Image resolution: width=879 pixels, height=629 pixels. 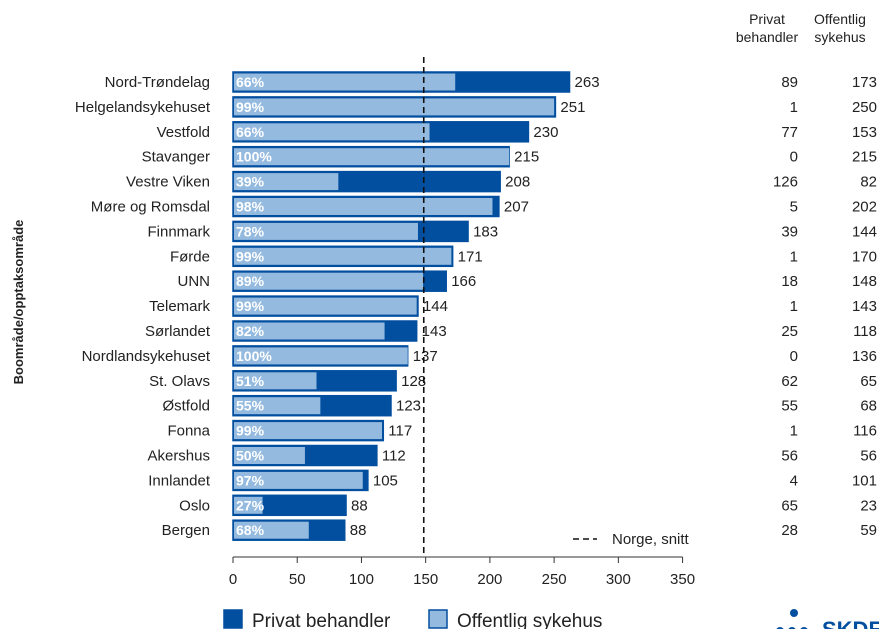 What do you see at coordinates (178, 456) in the screenshot?
I see `category-label: Akershus` at bounding box center [178, 456].